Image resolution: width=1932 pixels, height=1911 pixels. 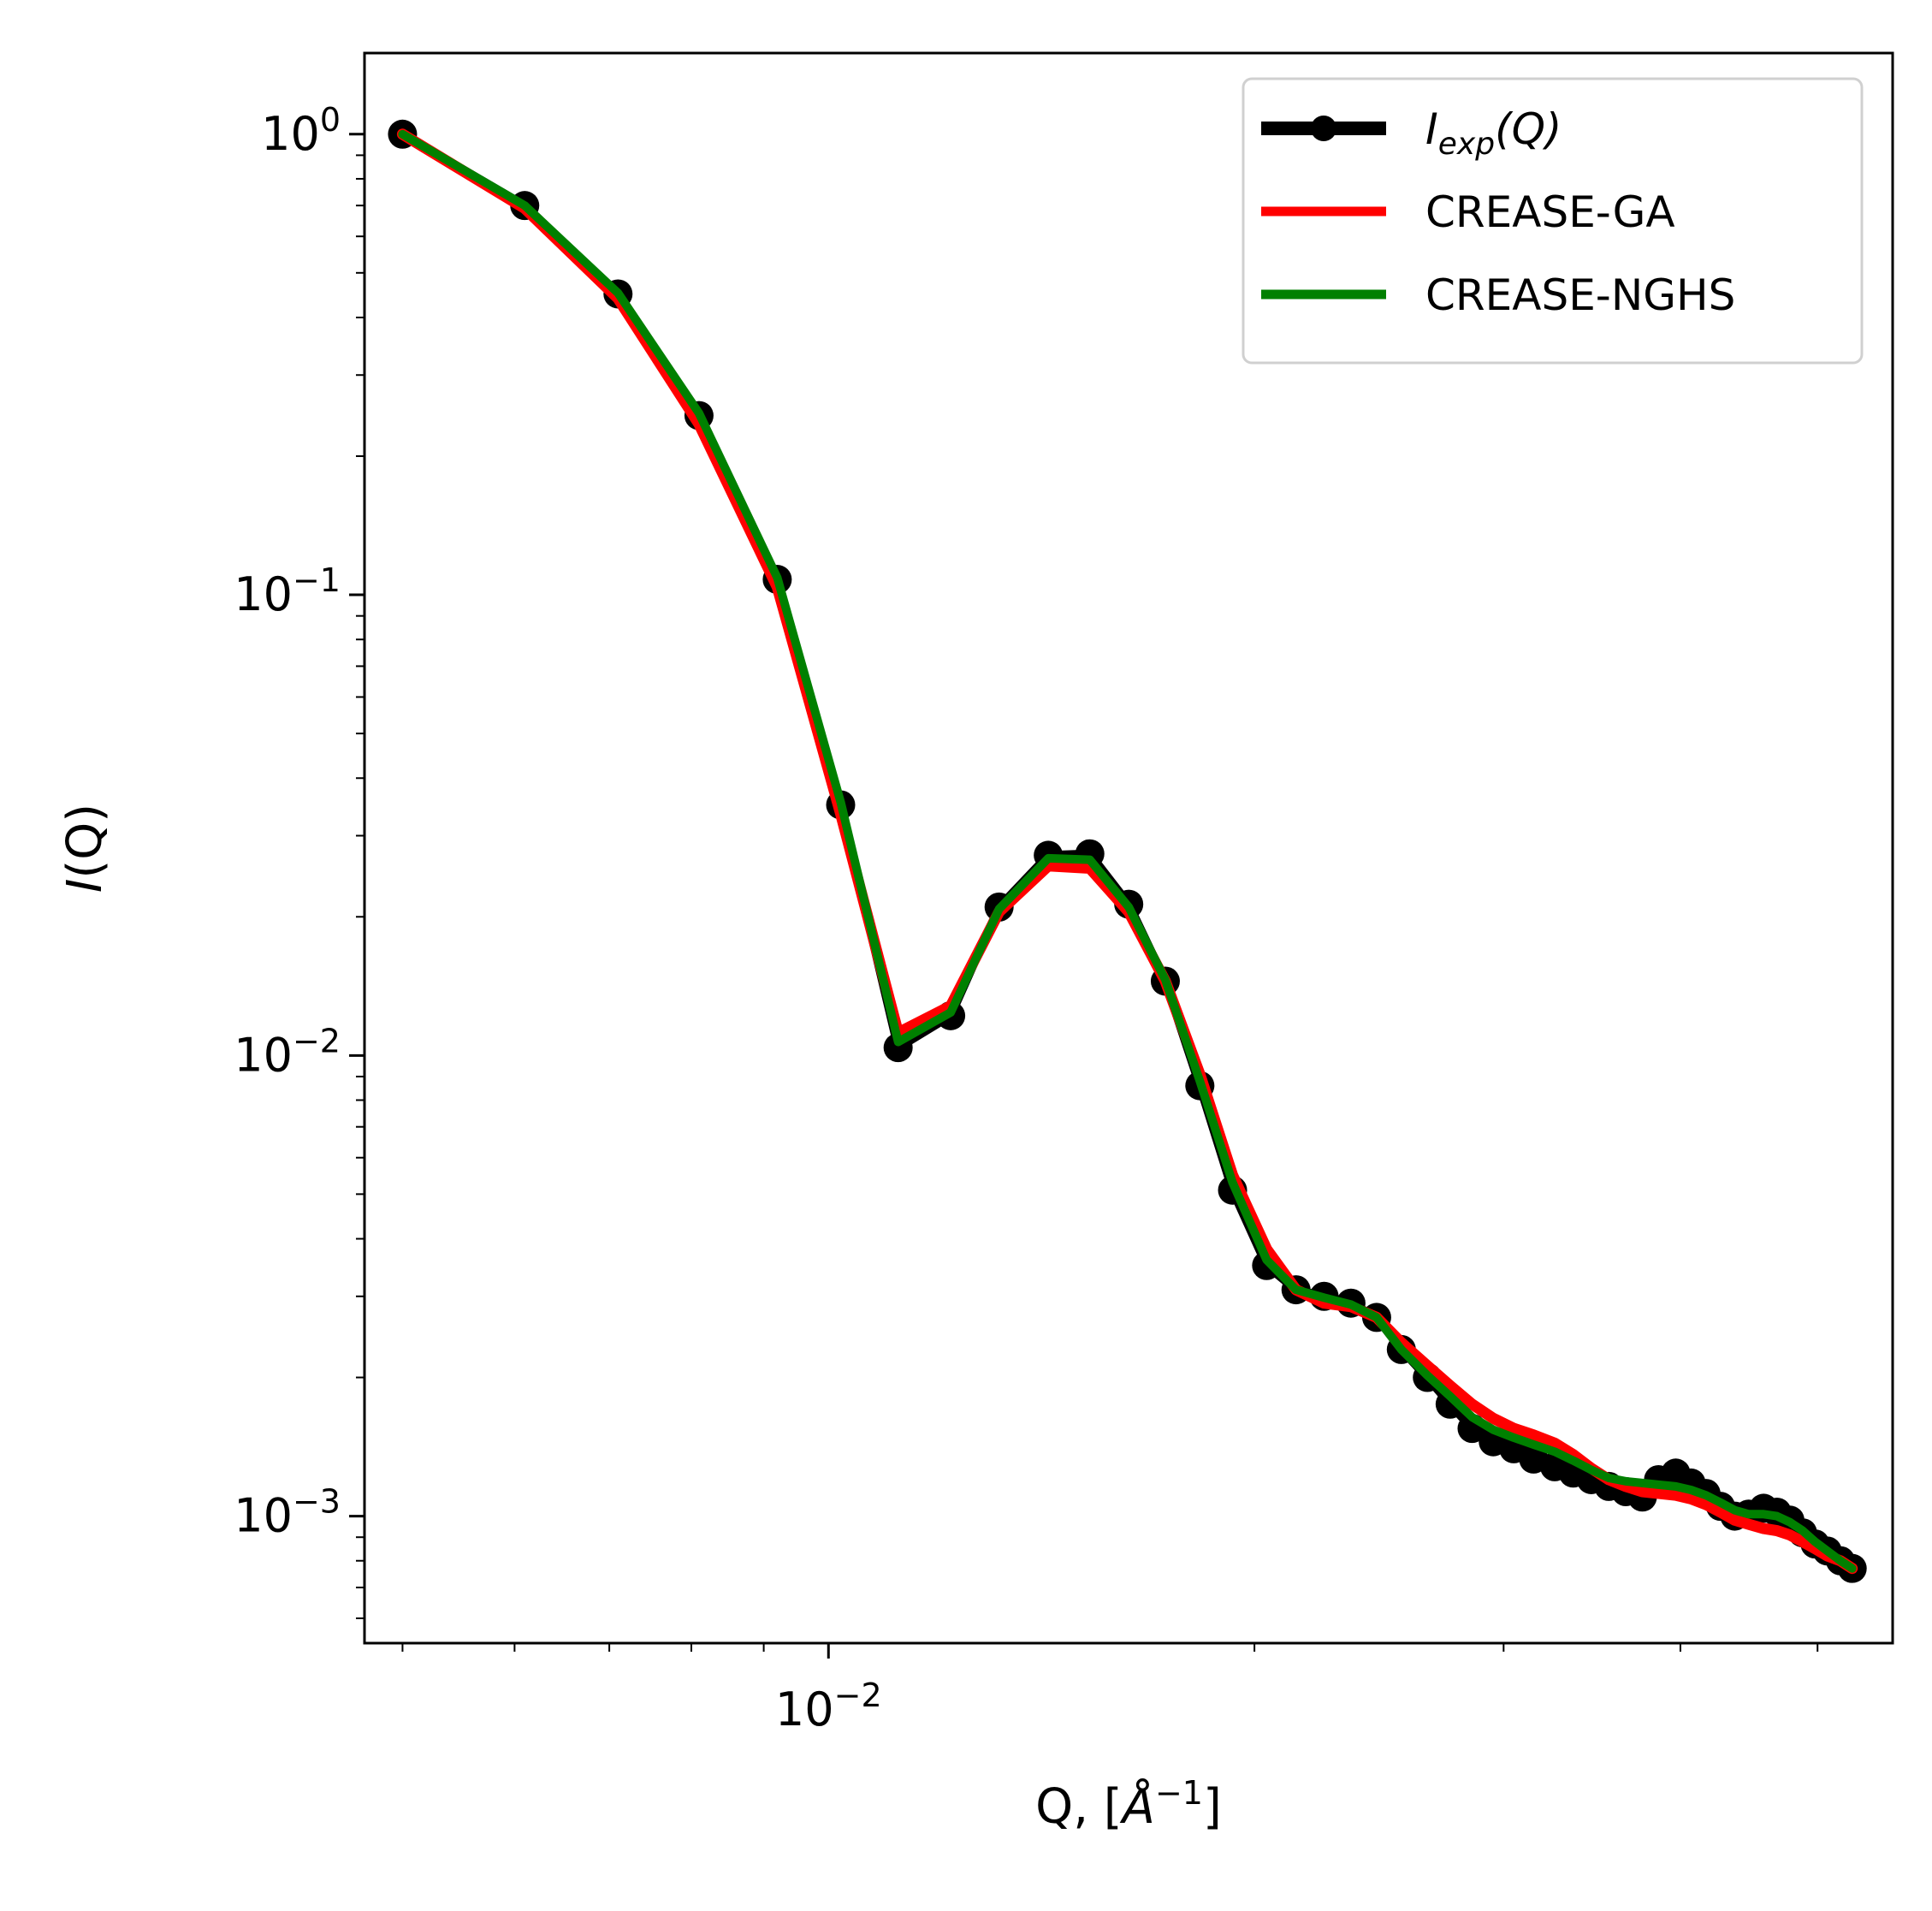 What do you see at coordinates (287, 1513) in the screenshot?
I see `y-tick-label: 10⁻³` at bounding box center [287, 1513].